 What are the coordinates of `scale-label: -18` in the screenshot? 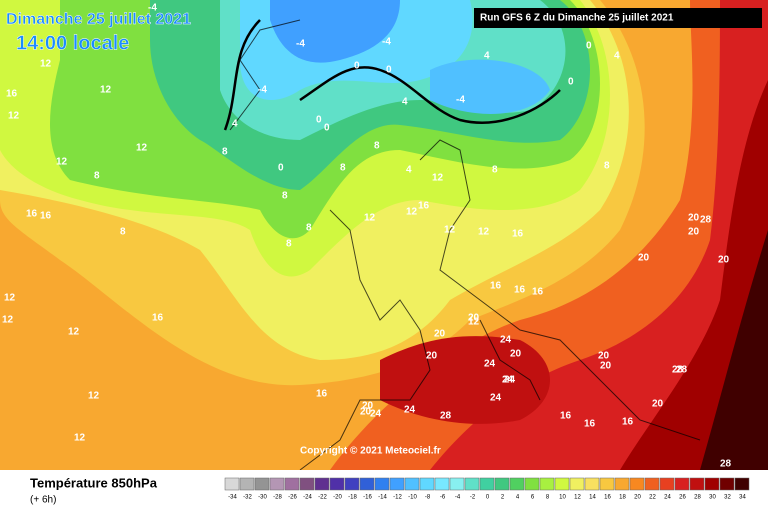 It's located at (352, 498).